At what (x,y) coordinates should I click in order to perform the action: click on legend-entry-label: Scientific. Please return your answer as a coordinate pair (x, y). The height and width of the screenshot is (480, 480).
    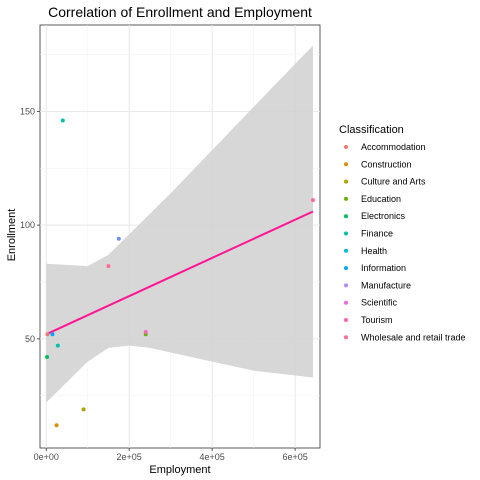
    Looking at the image, I should click on (379, 303).